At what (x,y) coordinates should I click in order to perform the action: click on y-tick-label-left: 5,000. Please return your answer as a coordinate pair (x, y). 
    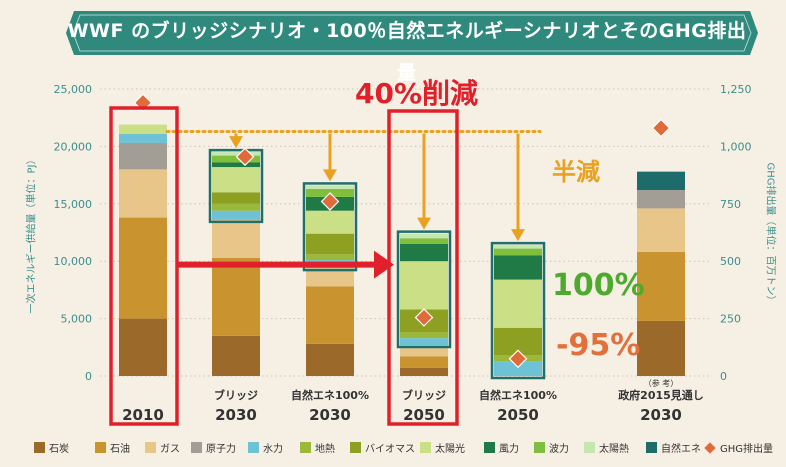
    Looking at the image, I should click on (77, 319).